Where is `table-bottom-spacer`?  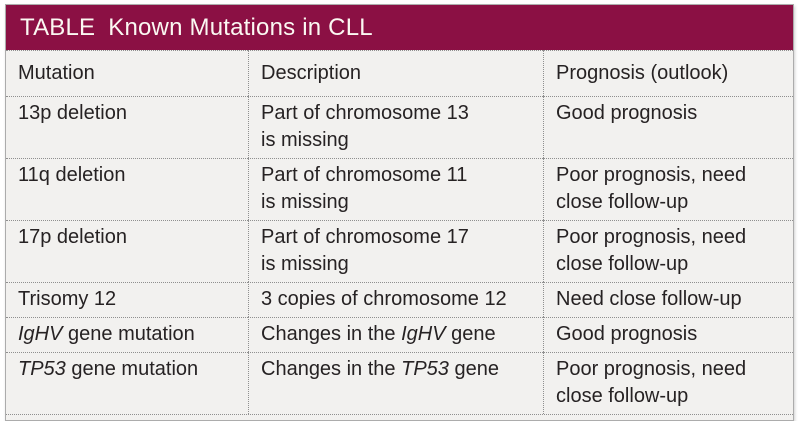 table-bottom-spacer is located at coordinates (399, 417).